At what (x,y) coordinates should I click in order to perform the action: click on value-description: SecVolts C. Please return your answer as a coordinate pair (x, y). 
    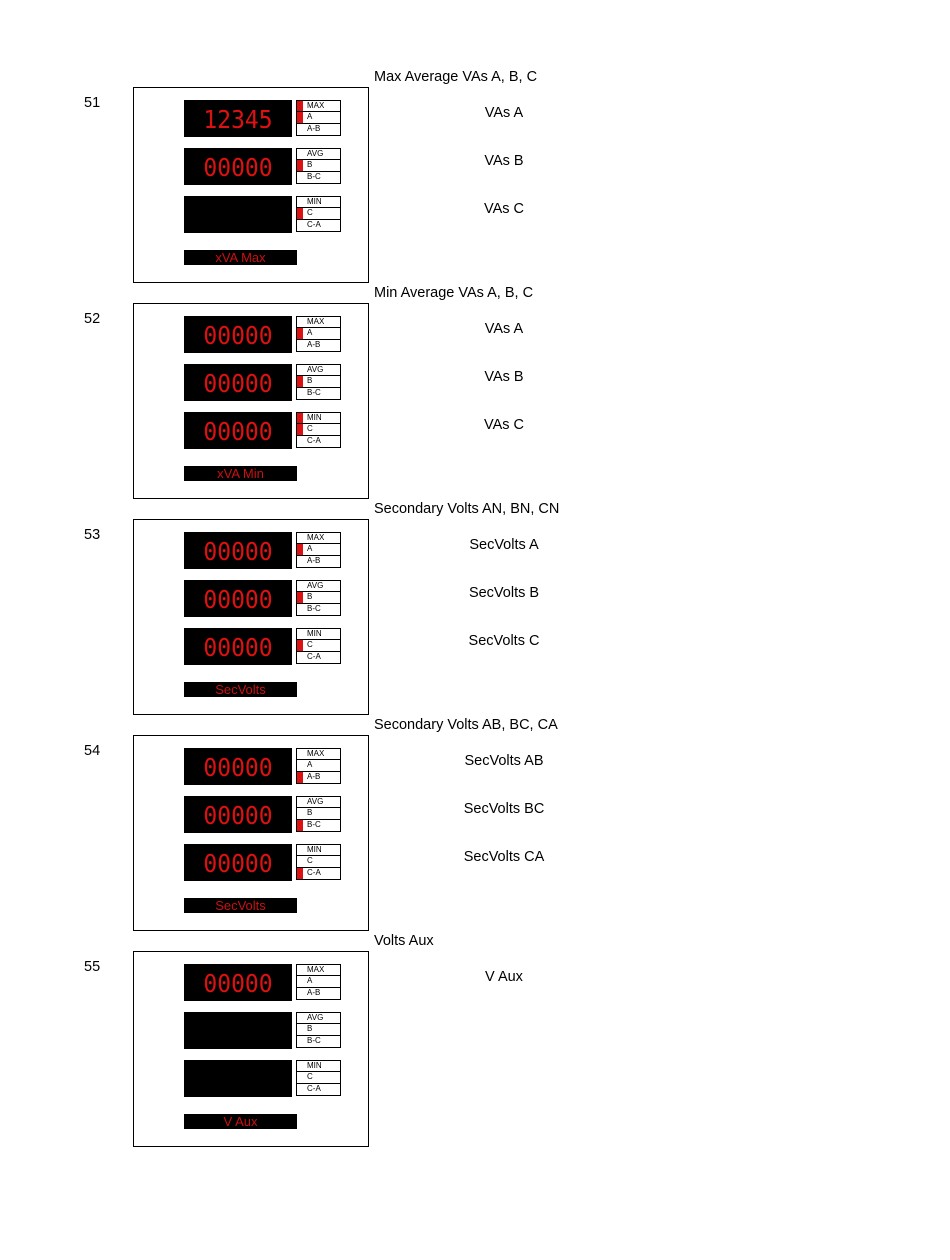
    Looking at the image, I should click on (504, 641).